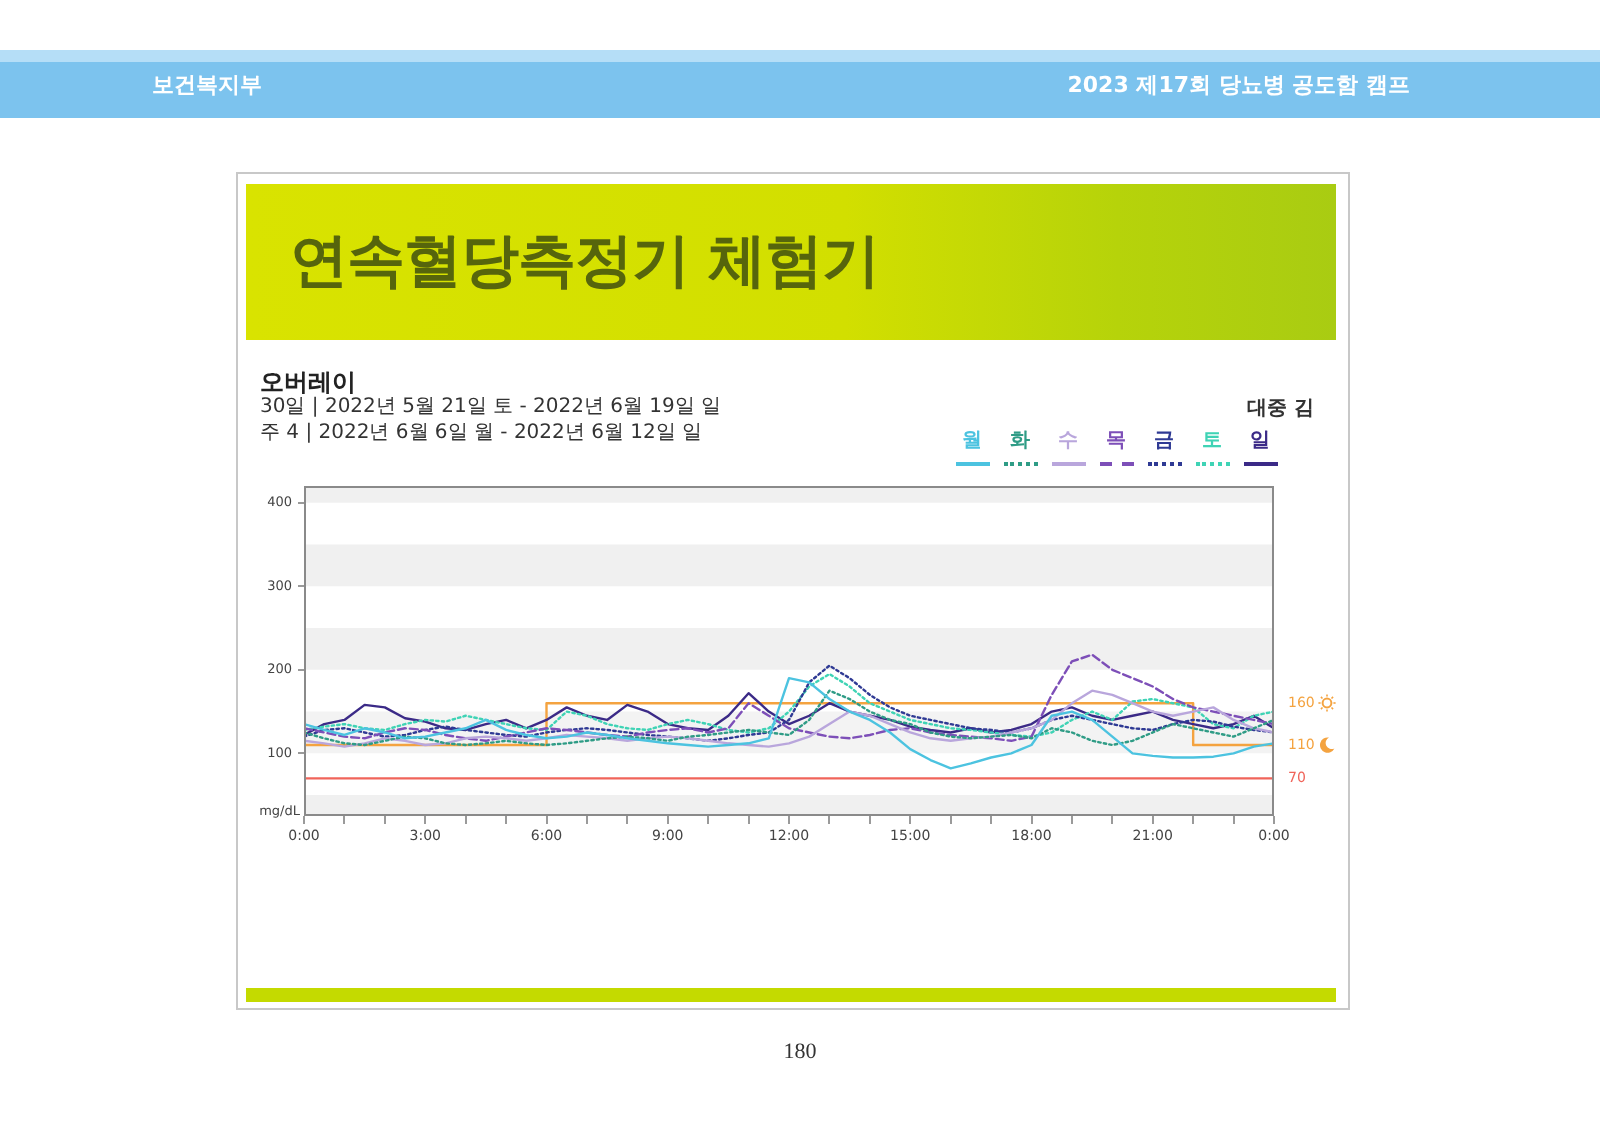  What do you see at coordinates (585, 260) in the screenshot?
I see `text: 연속혈당측정기 체험기` at bounding box center [585, 260].